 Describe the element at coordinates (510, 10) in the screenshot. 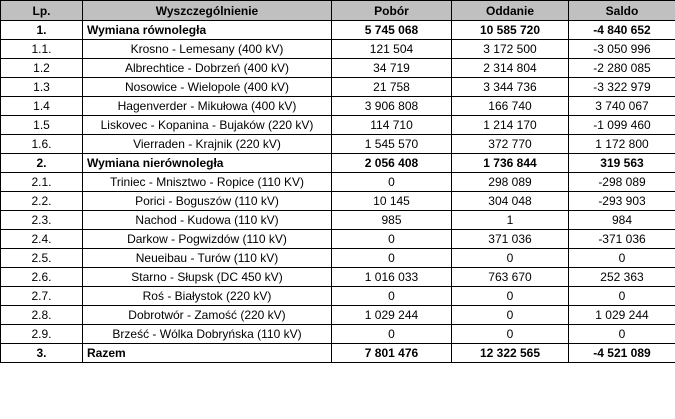

I see `header-oddanie: Oddanie` at that location.